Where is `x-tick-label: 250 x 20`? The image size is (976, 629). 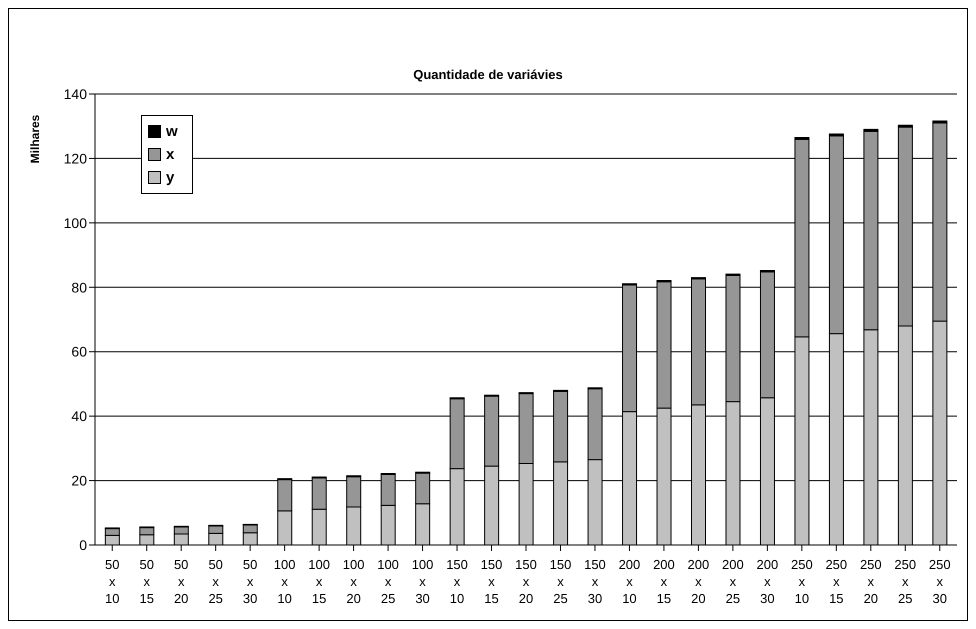
x-tick-label: 250 x 20 is located at coordinates (871, 581).